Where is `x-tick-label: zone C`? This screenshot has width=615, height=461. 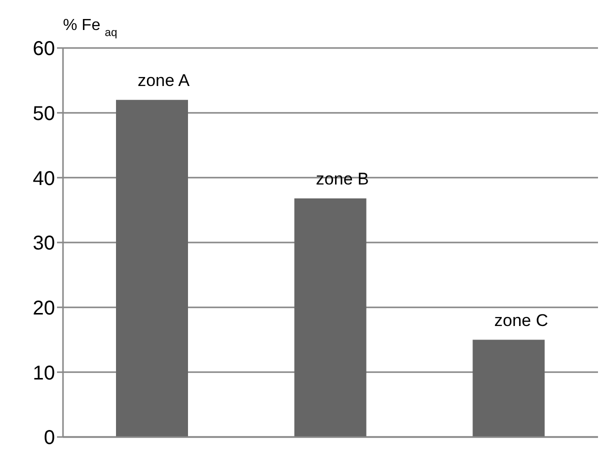 x-tick-label: zone C is located at coordinates (521, 320).